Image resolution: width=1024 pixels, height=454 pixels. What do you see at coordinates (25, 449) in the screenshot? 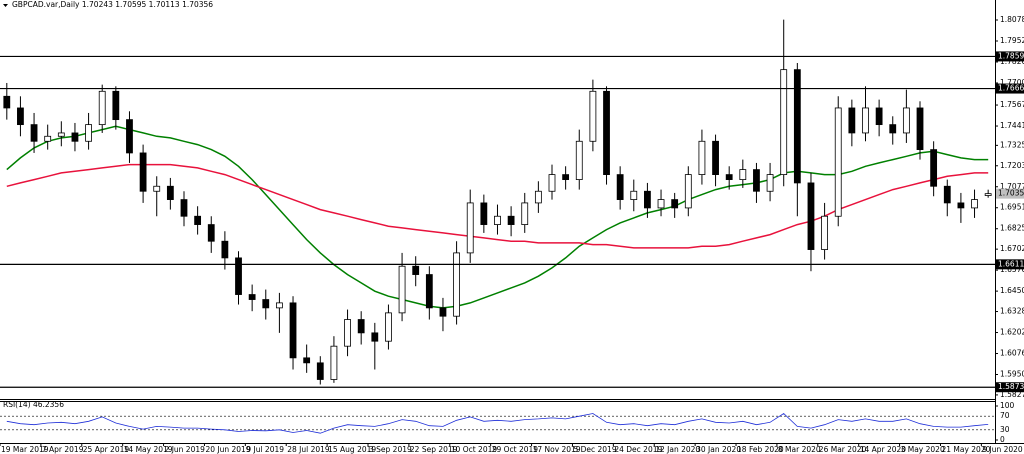
I see `x-tick-label: 19 Mar 2019` at bounding box center [25, 449].